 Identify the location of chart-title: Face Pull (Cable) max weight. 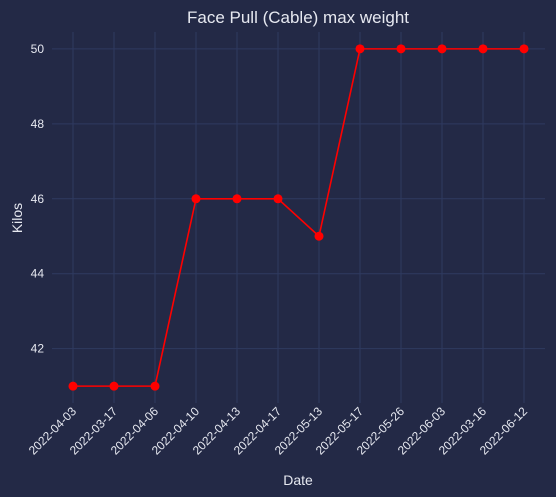
(298, 17).